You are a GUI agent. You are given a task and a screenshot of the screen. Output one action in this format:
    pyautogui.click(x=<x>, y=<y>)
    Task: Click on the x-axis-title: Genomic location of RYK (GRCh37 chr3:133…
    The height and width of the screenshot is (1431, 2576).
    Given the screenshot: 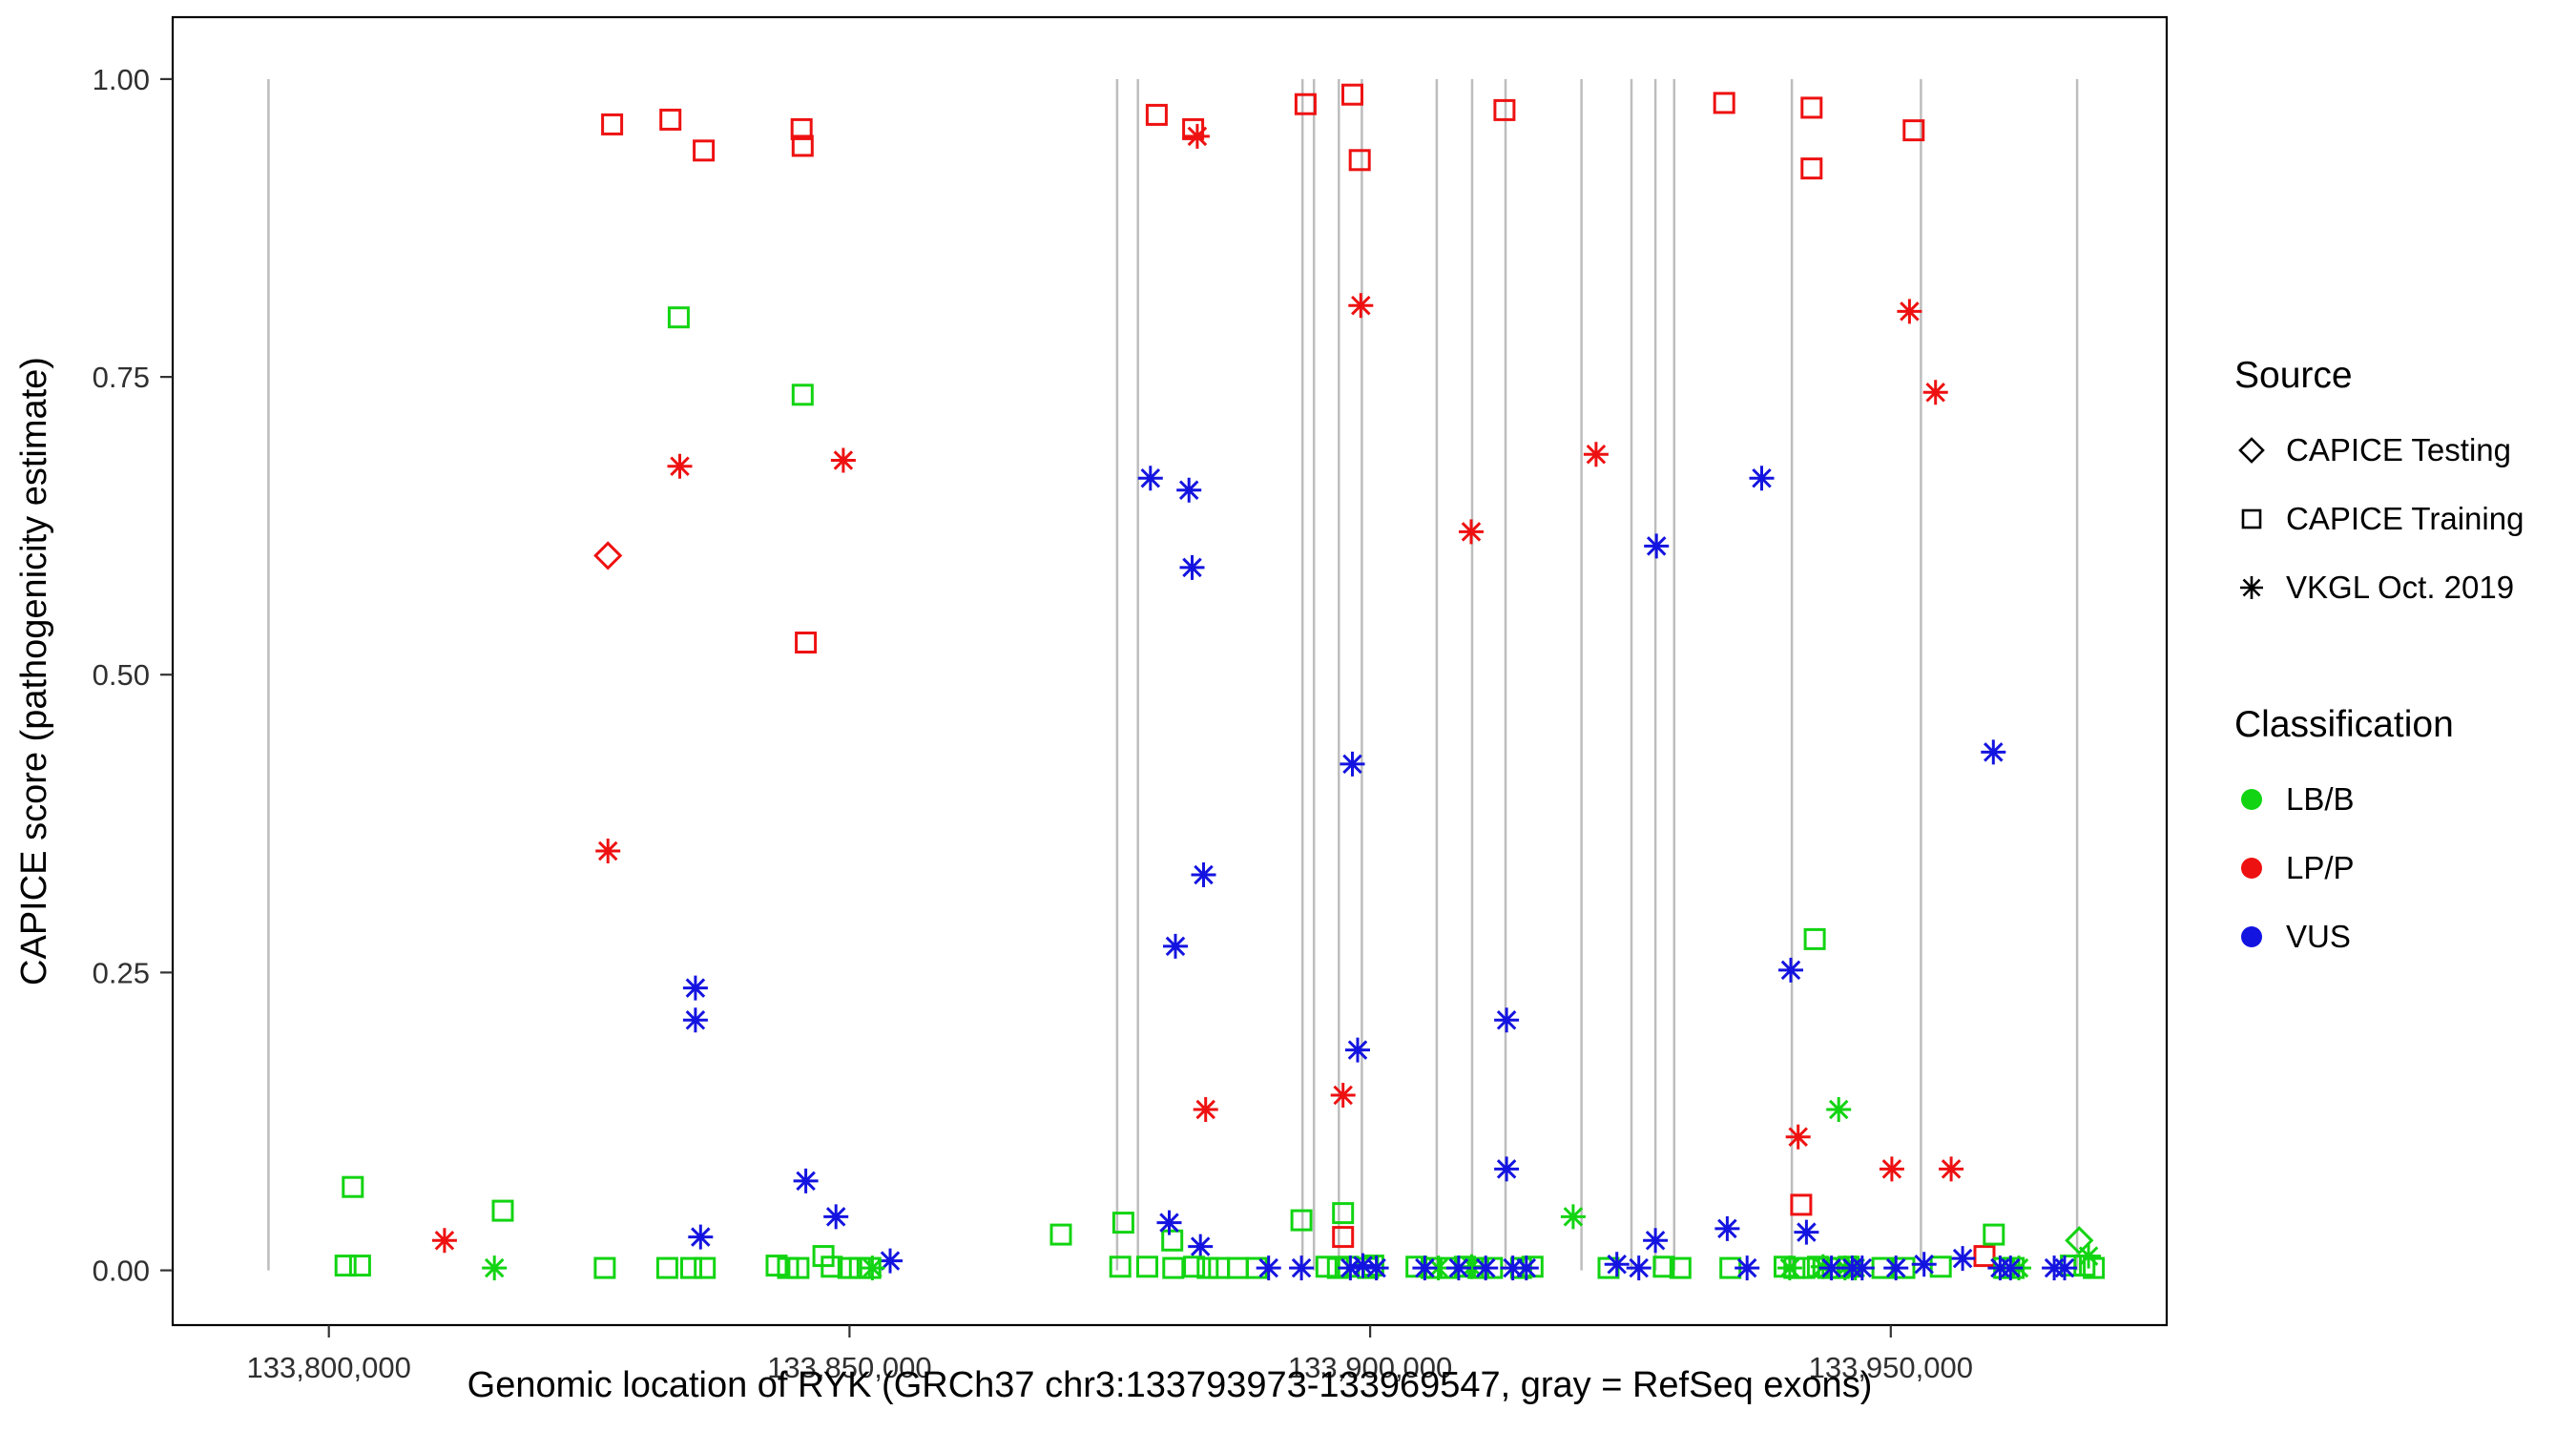 What is the action you would take?
    pyautogui.click(x=1170, y=1385)
    